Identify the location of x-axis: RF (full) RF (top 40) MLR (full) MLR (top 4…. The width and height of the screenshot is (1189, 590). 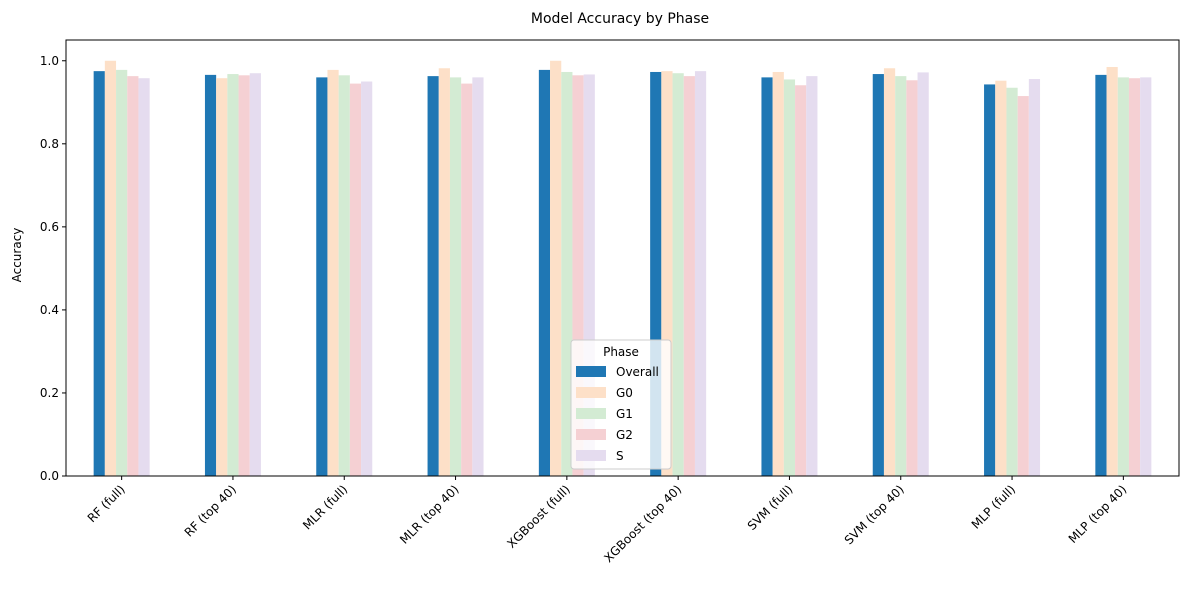
(607, 520).